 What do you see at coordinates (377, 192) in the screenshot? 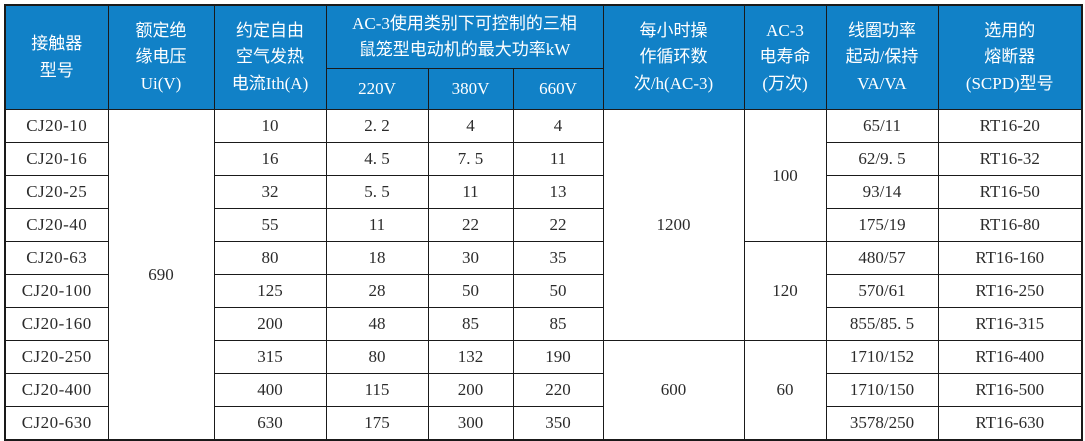
I see `cell-kw-220v: 5. 5` at bounding box center [377, 192].